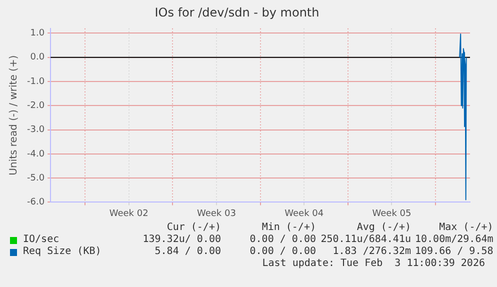 Image resolution: width=497 pixels, height=287 pixels. What do you see at coordinates (392, 213) in the screenshot?
I see `x-tick-label: Week 05` at bounding box center [392, 213].